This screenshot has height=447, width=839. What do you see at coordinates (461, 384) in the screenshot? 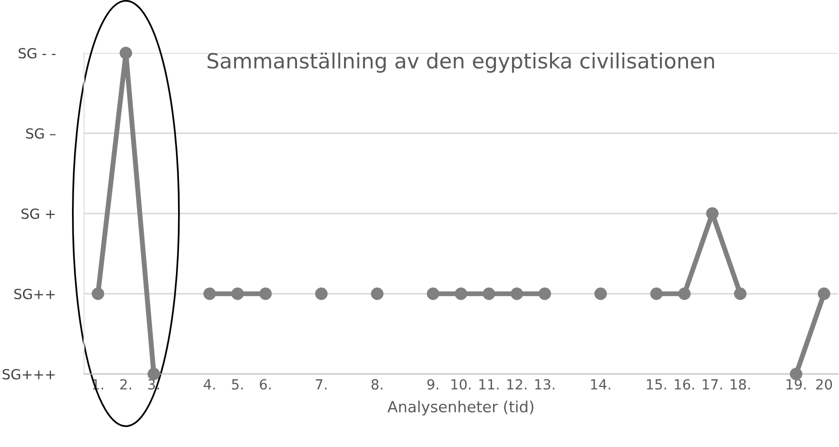
I see `x-tick-label: 10.` at bounding box center [461, 384].